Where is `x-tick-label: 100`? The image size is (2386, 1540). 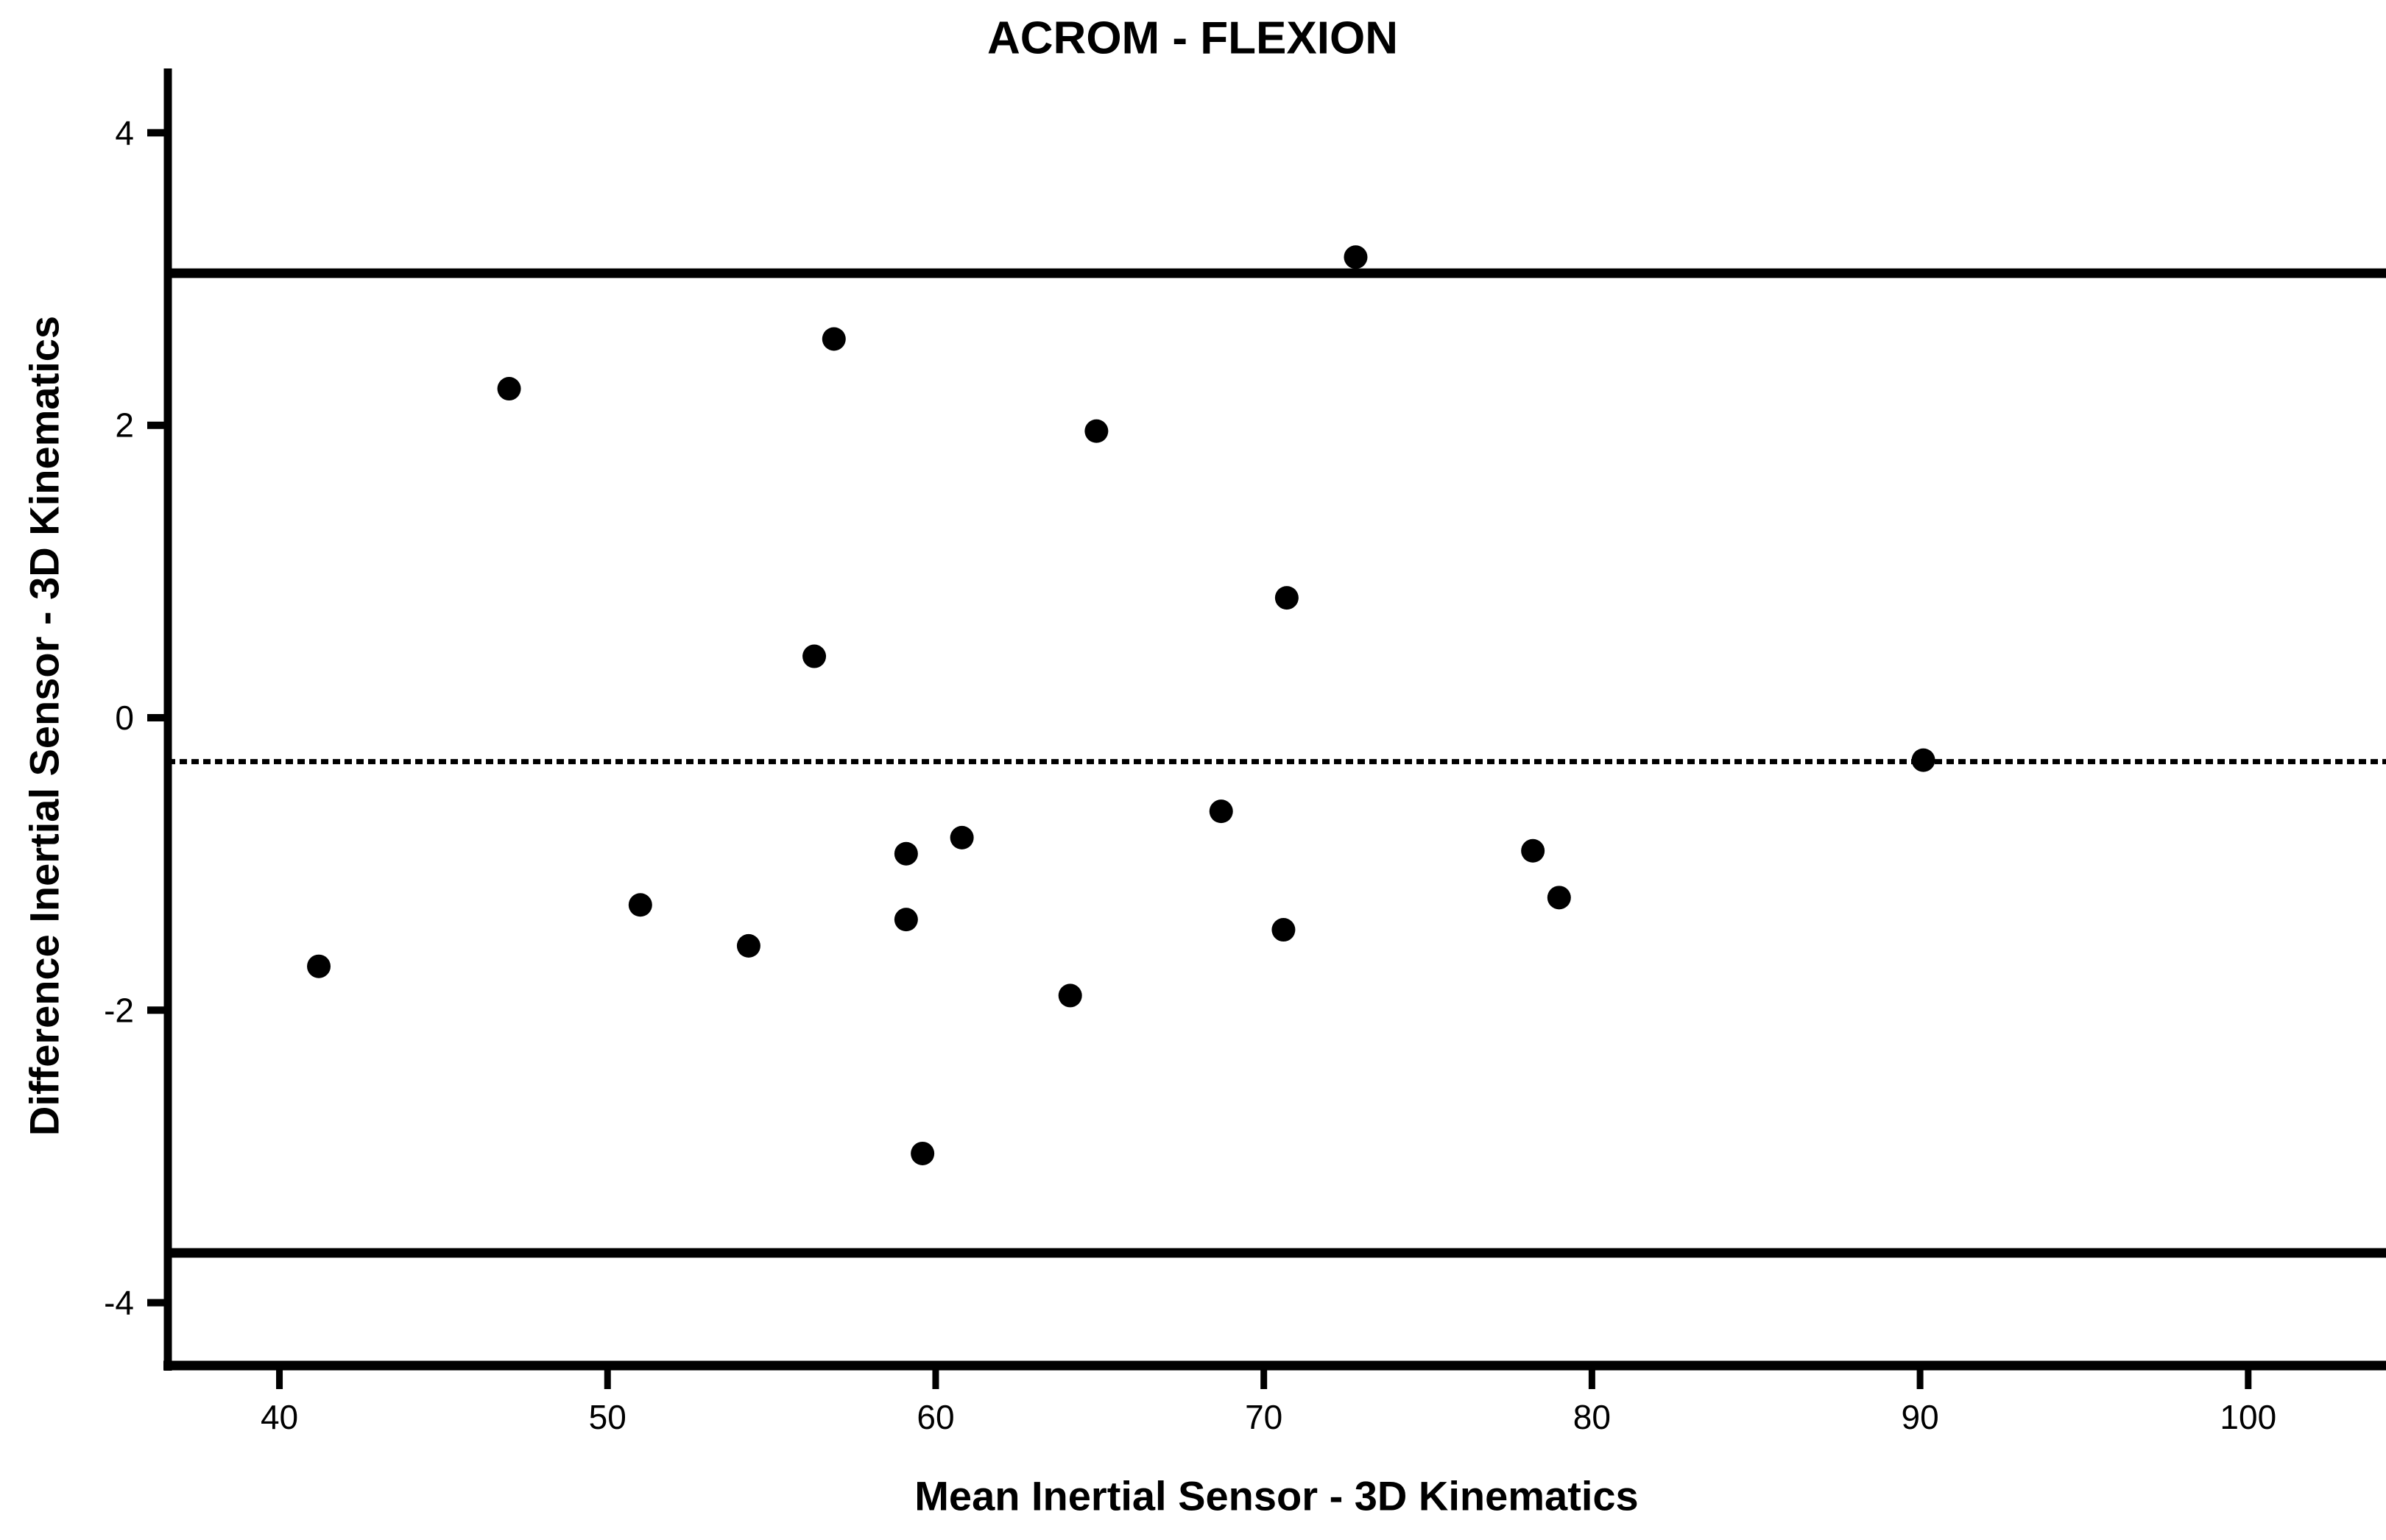
x-tick-label: 100 is located at coordinates (2248, 1417).